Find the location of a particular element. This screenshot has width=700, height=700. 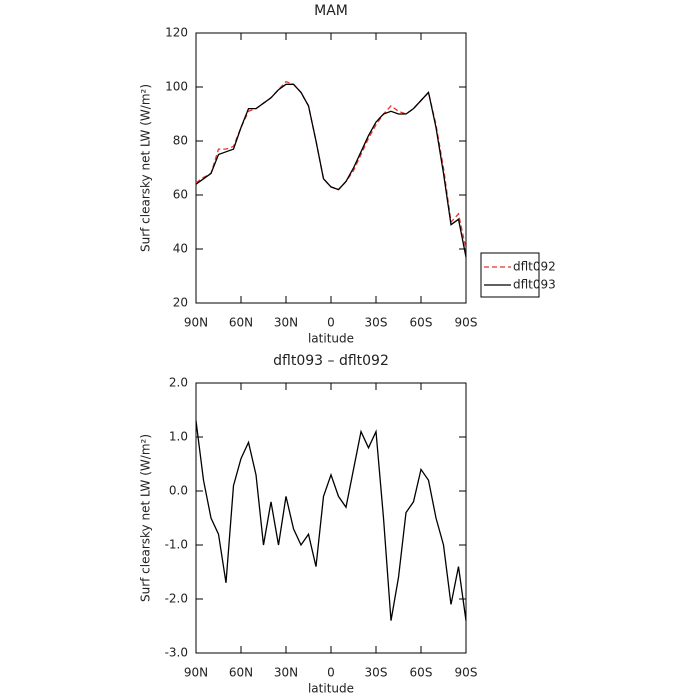

legend-box is located at coordinates (510, 275).